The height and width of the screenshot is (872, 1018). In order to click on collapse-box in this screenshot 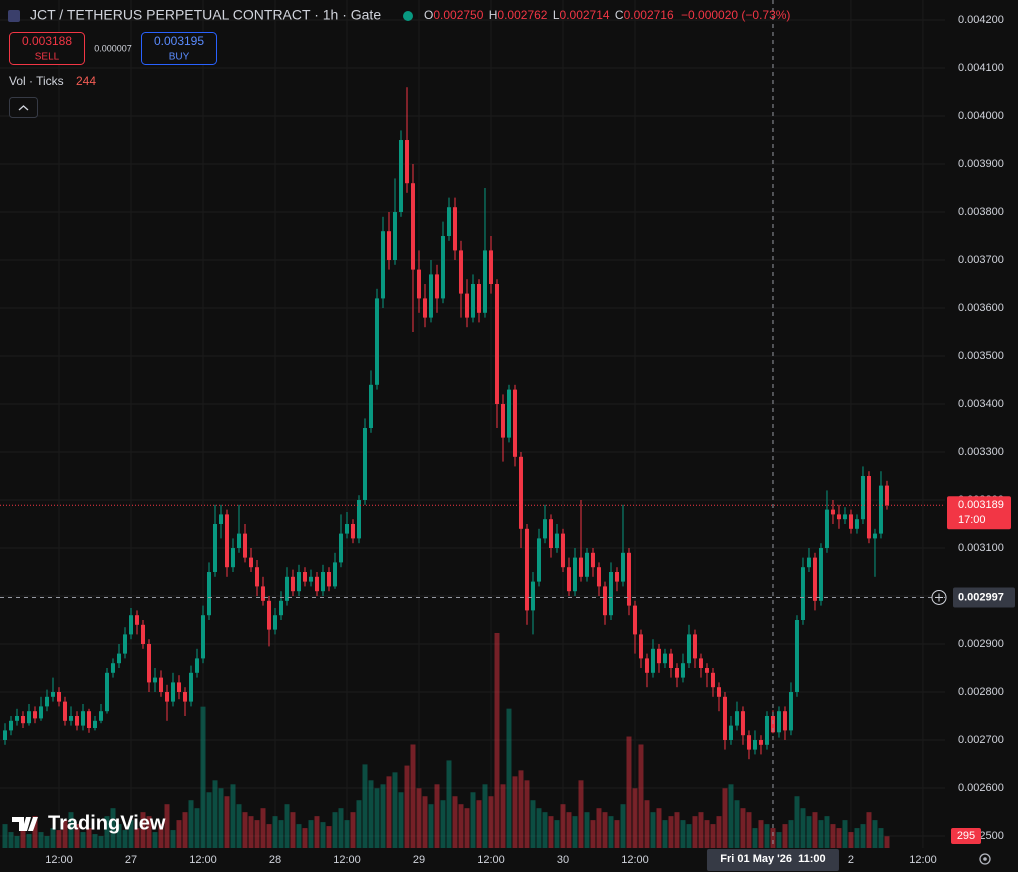, I will do `click(23, 107)`.